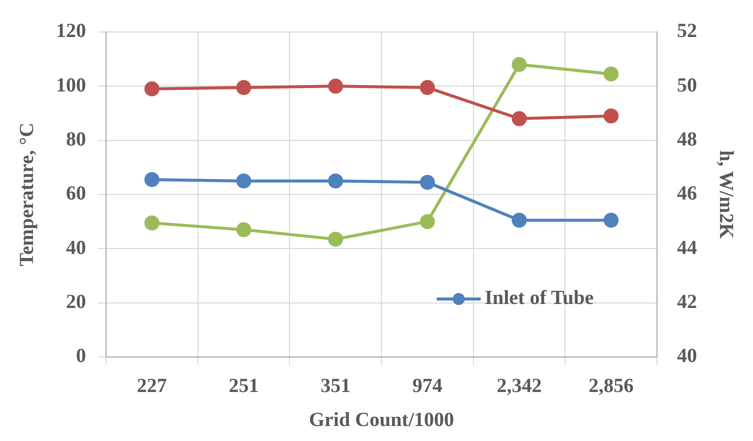  What do you see at coordinates (611, 386) in the screenshot?
I see `x-tick-label: 2,856` at bounding box center [611, 386].